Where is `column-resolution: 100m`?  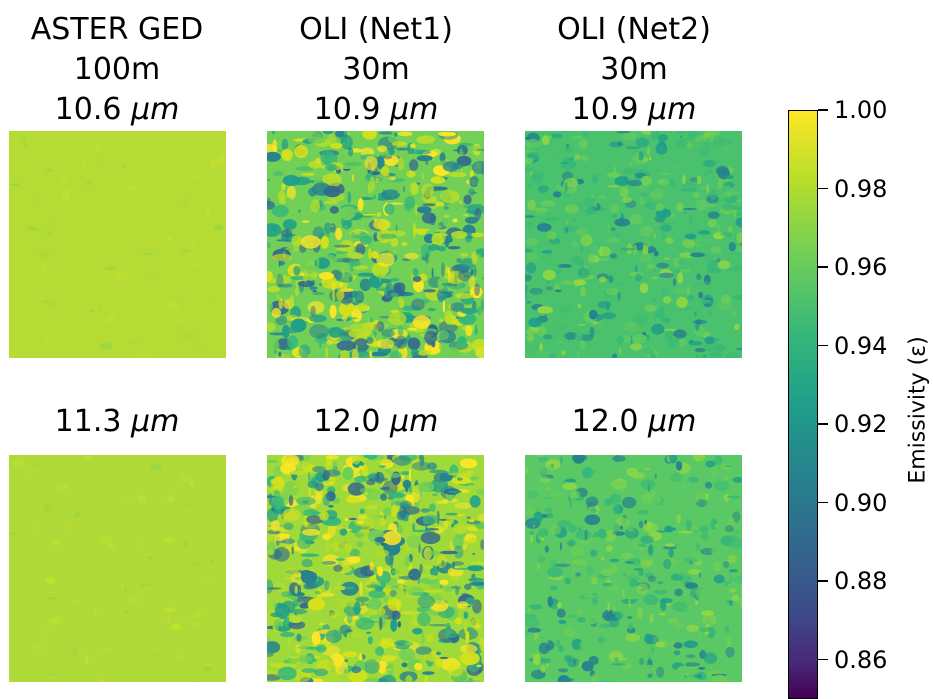 column-resolution: 100m is located at coordinates (117, 69).